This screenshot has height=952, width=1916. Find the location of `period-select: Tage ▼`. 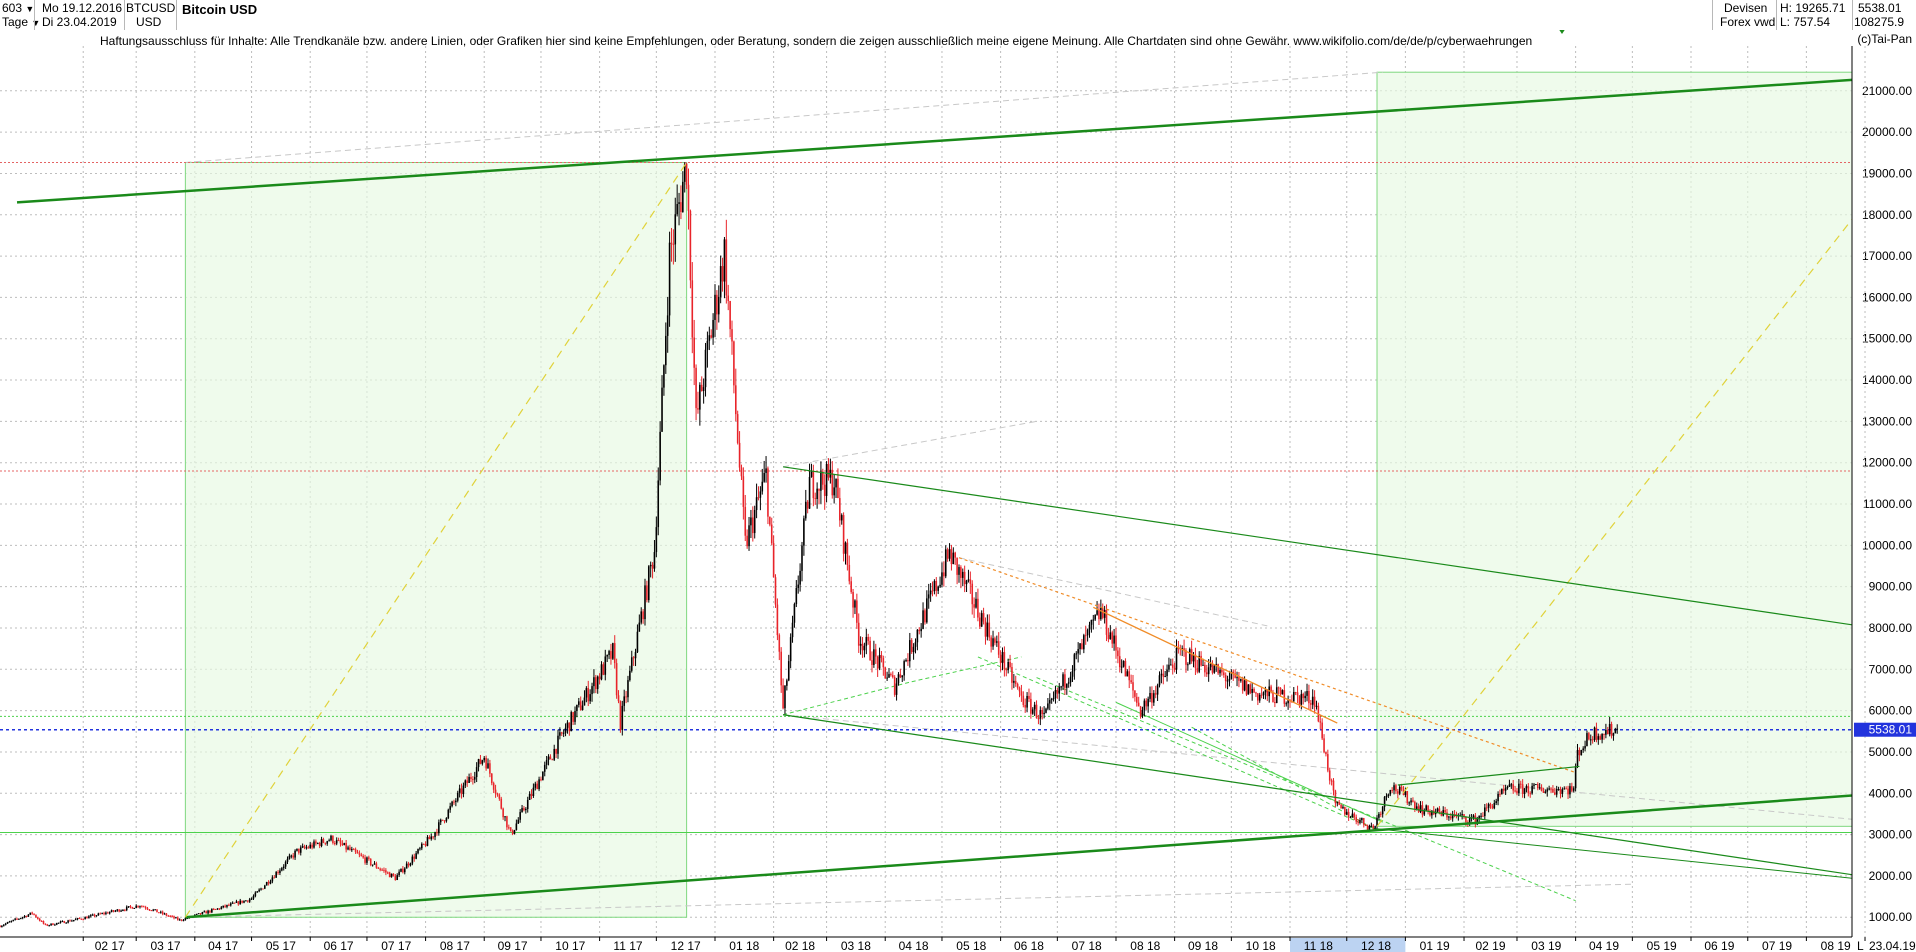

period-select: Tage ▼ is located at coordinates (21, 22).